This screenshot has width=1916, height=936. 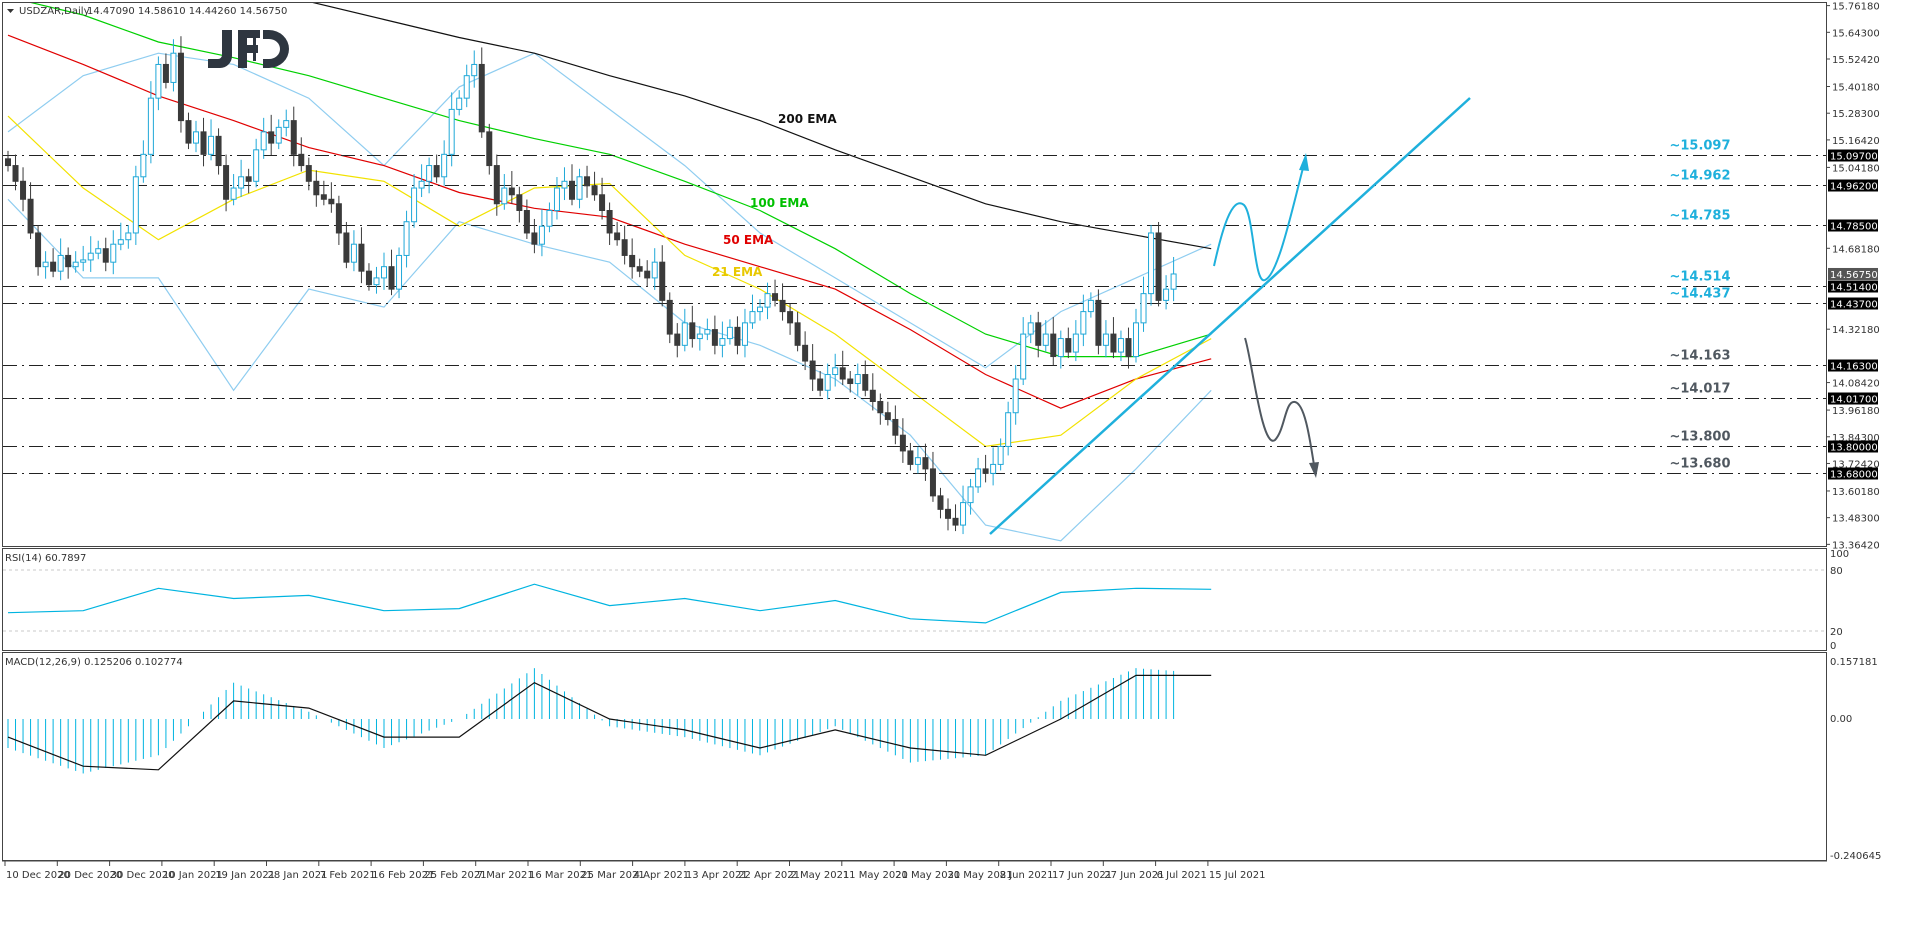 I want to click on time-tick-label: 13 Apr 2021, so click(x=717, y=875).